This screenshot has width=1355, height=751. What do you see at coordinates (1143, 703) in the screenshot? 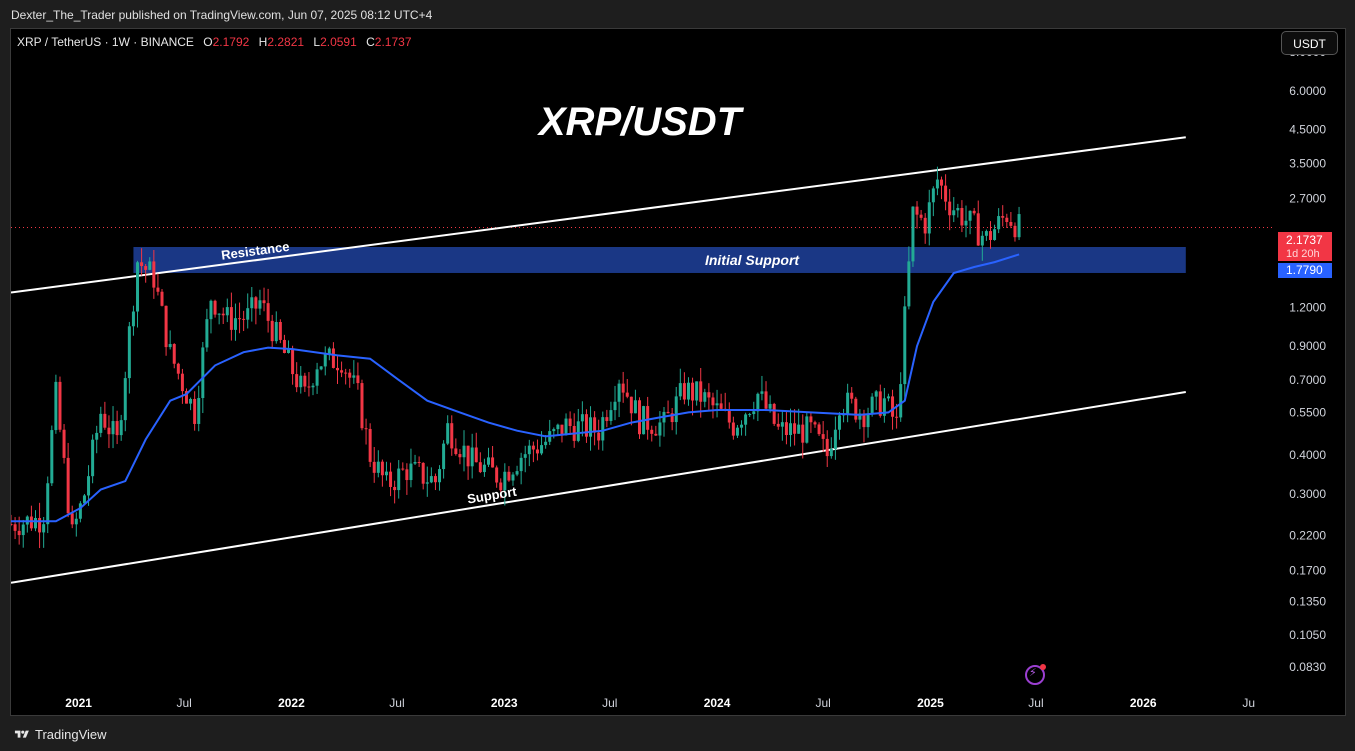
I see `x-tick-label: 2026` at bounding box center [1143, 703].